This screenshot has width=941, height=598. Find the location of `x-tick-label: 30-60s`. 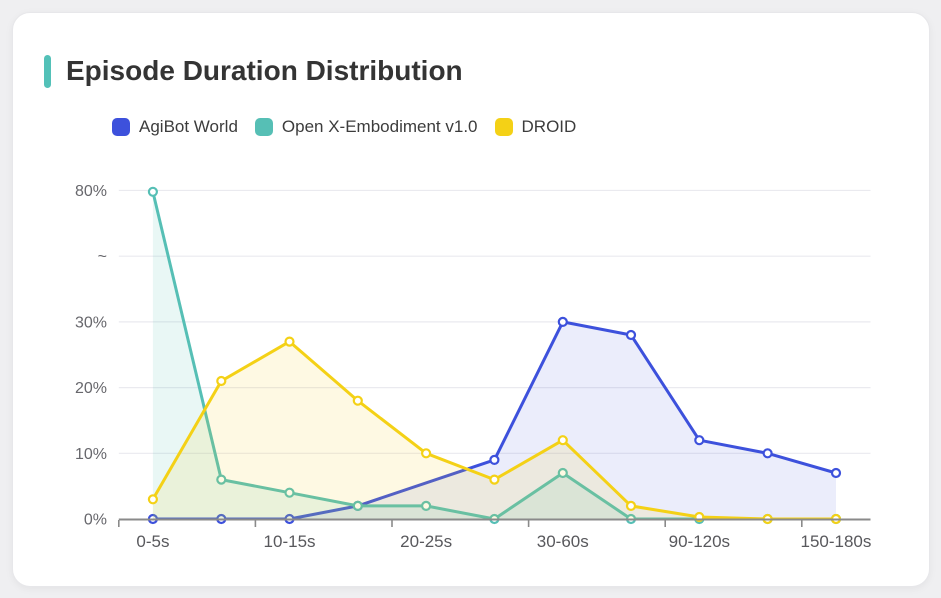

x-tick-label: 30-60s is located at coordinates (563, 541).